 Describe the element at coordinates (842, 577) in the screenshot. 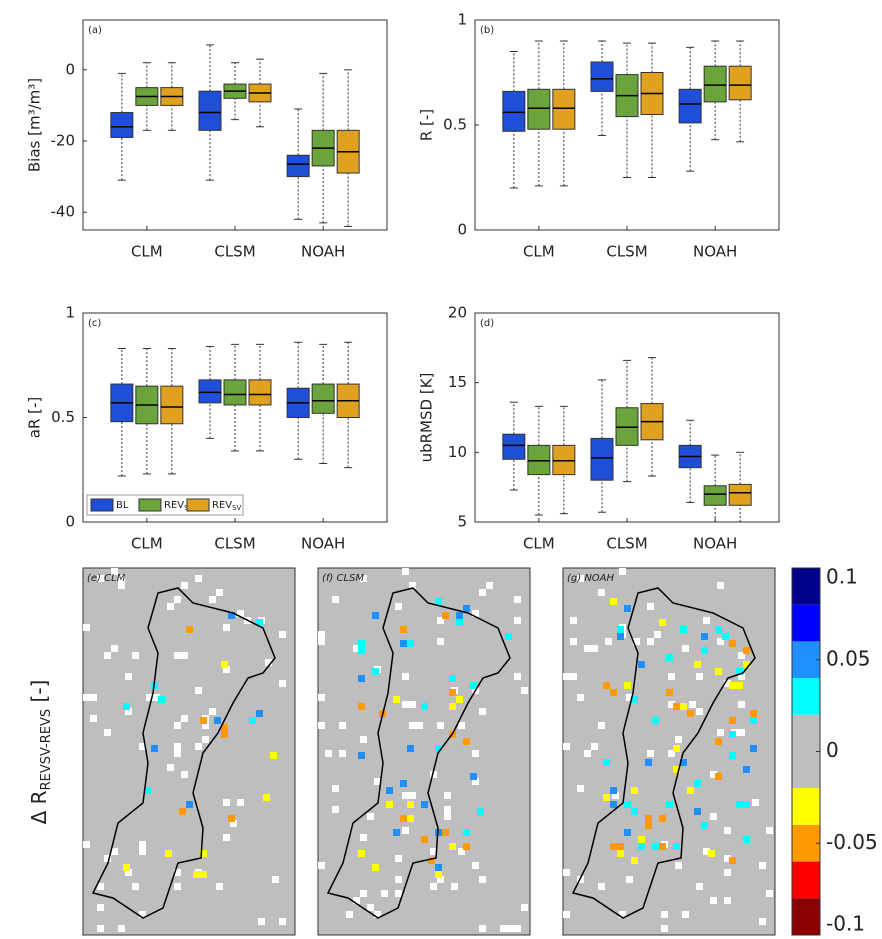

I see `colorbar-tick-label: 0.1` at that location.